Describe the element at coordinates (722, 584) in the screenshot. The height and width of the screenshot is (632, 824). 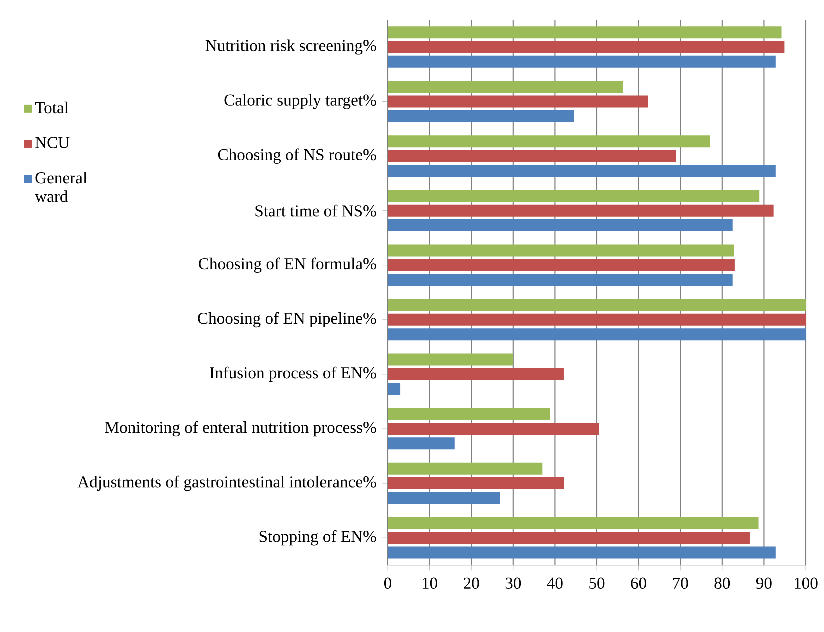
I see `x-tick-label: 80` at that location.